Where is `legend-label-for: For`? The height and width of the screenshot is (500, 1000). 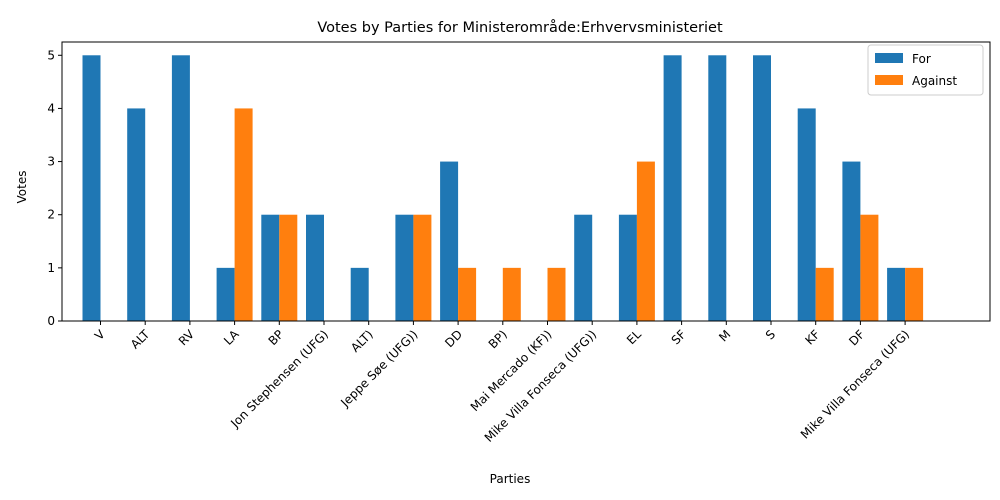 legend-label-for: For is located at coordinates (921, 59).